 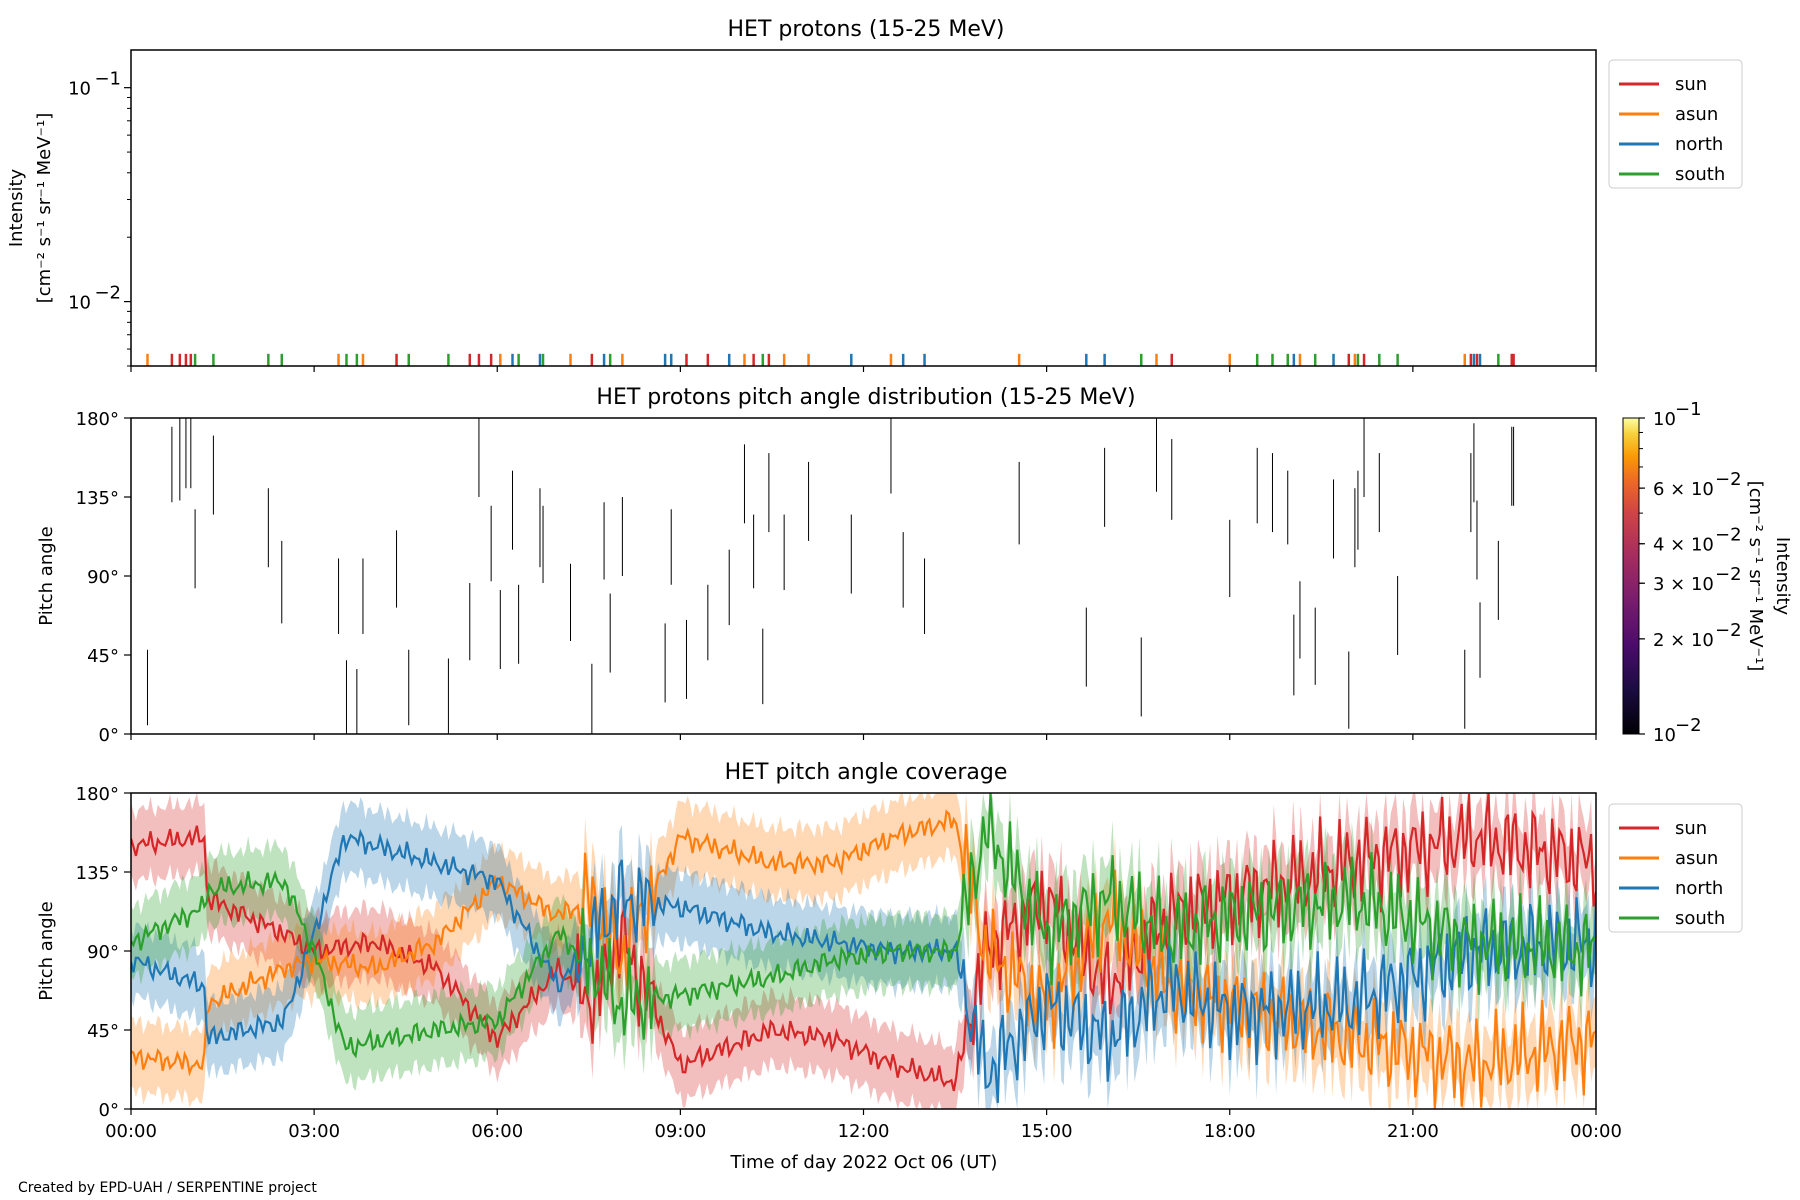 I want to click on colorbar-label-line2: [cm⁻² s⁻¹ sr⁻¹ MeV⁻¹], so click(x=1755, y=576).